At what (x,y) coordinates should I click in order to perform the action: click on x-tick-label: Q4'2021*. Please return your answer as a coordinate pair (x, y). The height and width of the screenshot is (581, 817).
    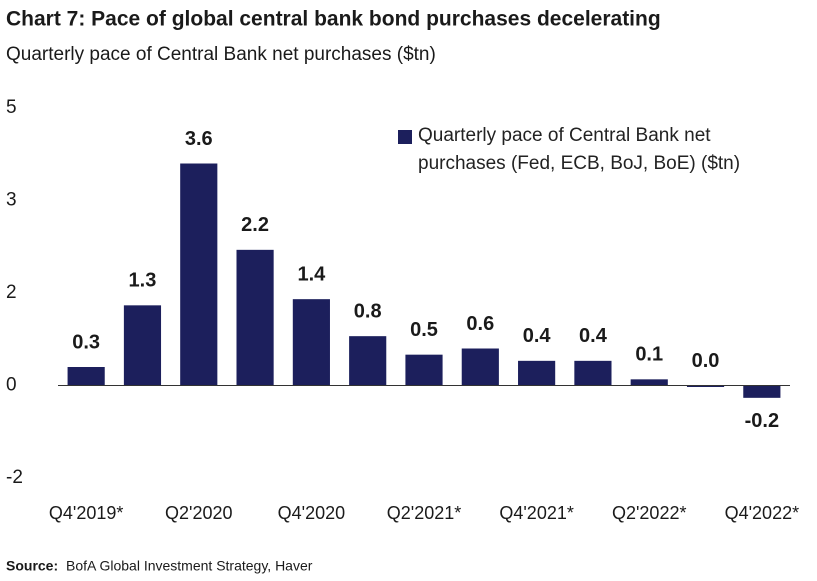
    Looking at the image, I should click on (536, 513).